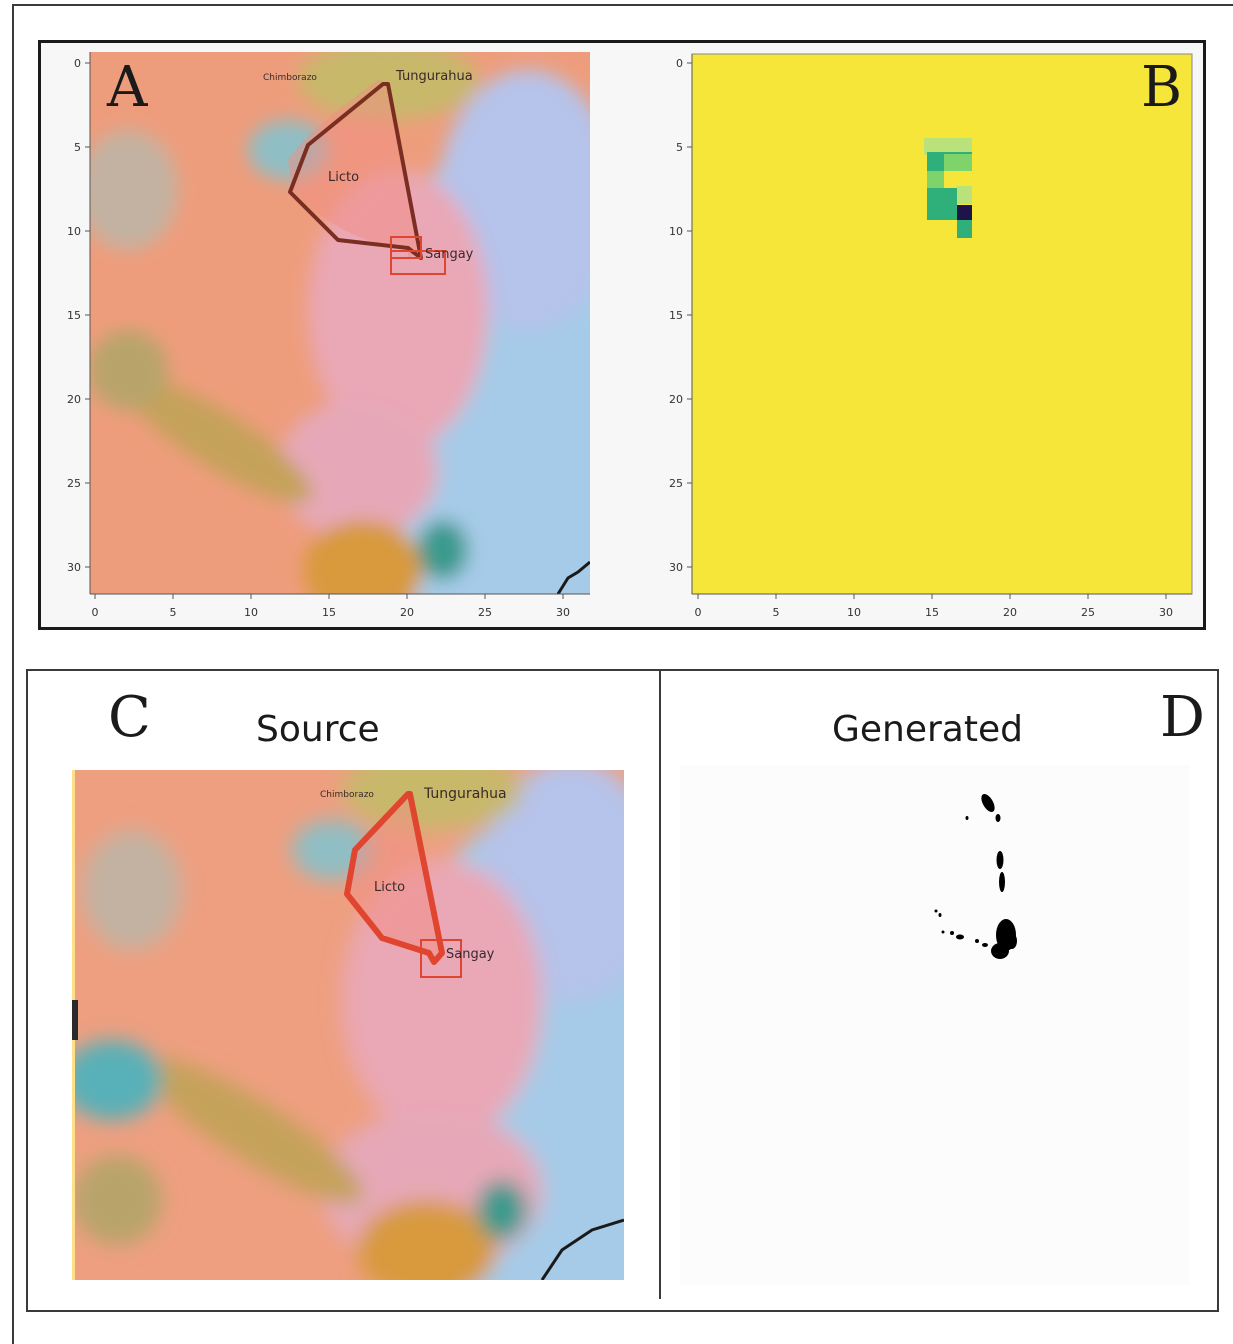  Describe the element at coordinates (340, 606) in the screenshot. I see `x-axis-a: 0 5 10 15 20 25 30` at that location.